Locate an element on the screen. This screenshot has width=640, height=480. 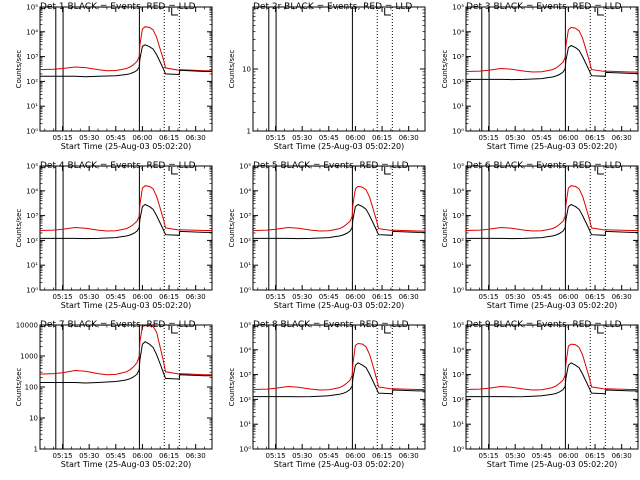
y-tick-label: 1000 is located at coordinates (29, 357).